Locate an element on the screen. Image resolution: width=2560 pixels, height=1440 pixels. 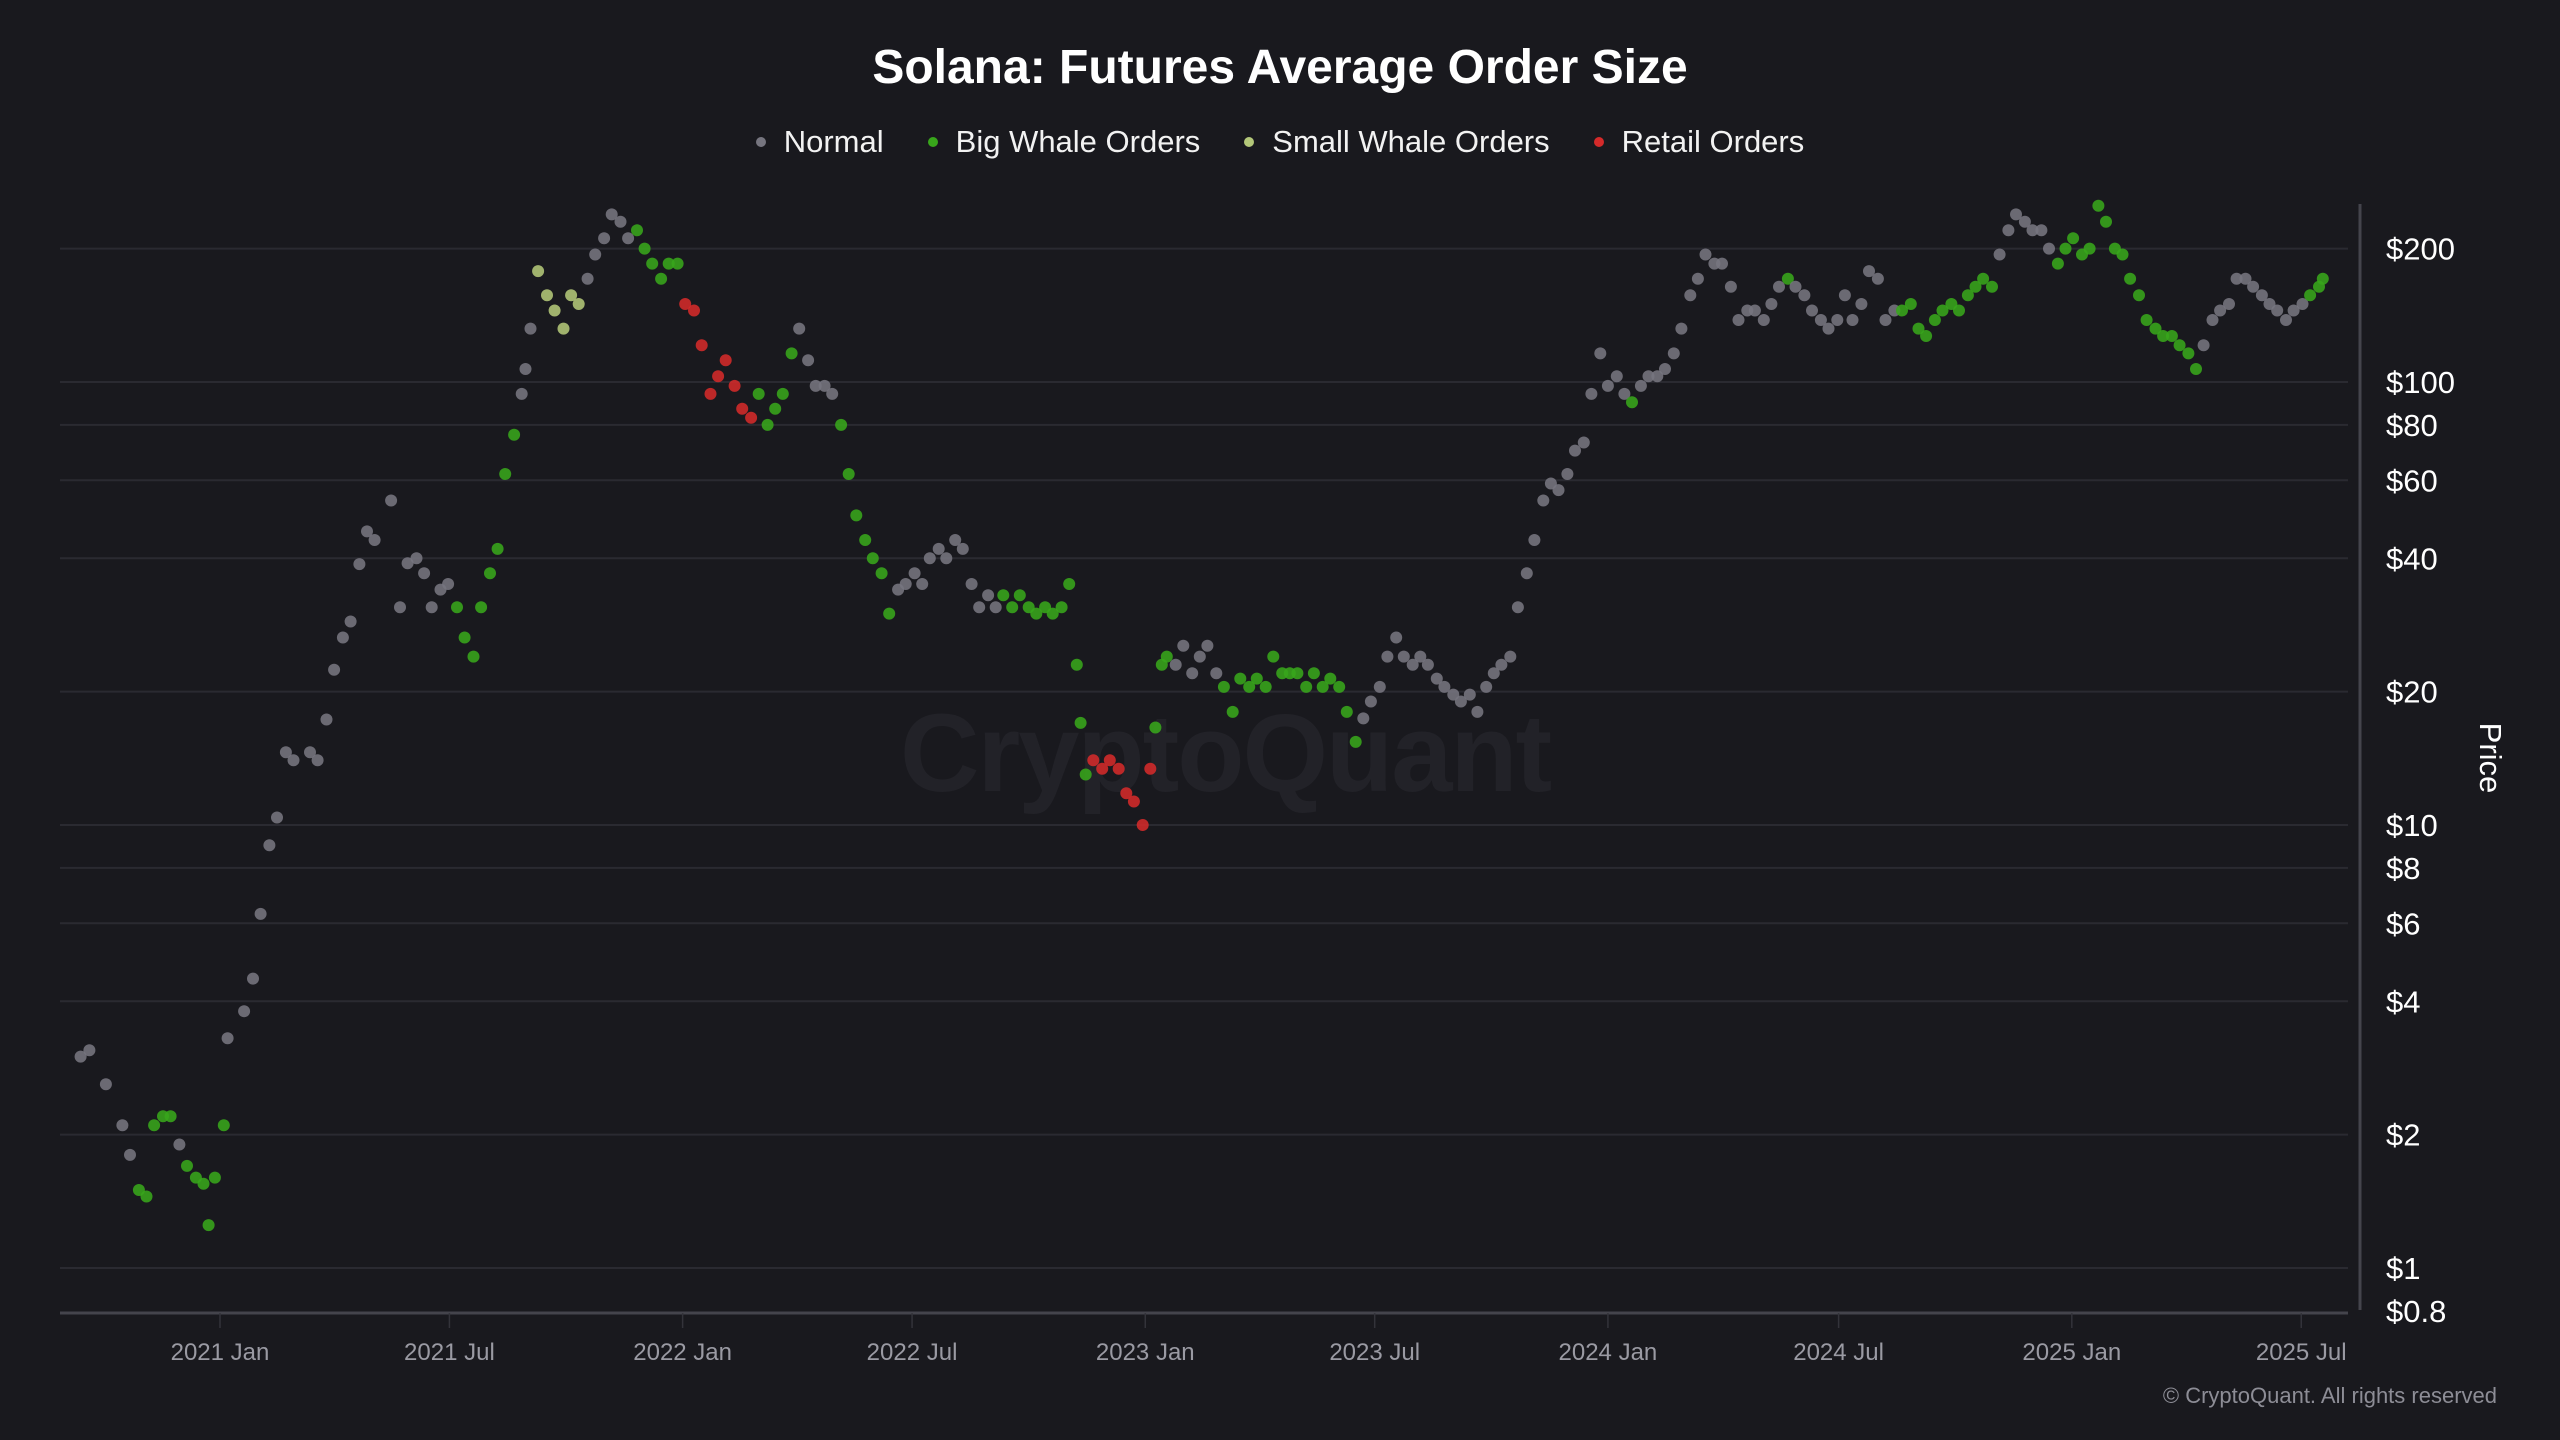
legend-item-normal: Normal is located at coordinates (819, 142).